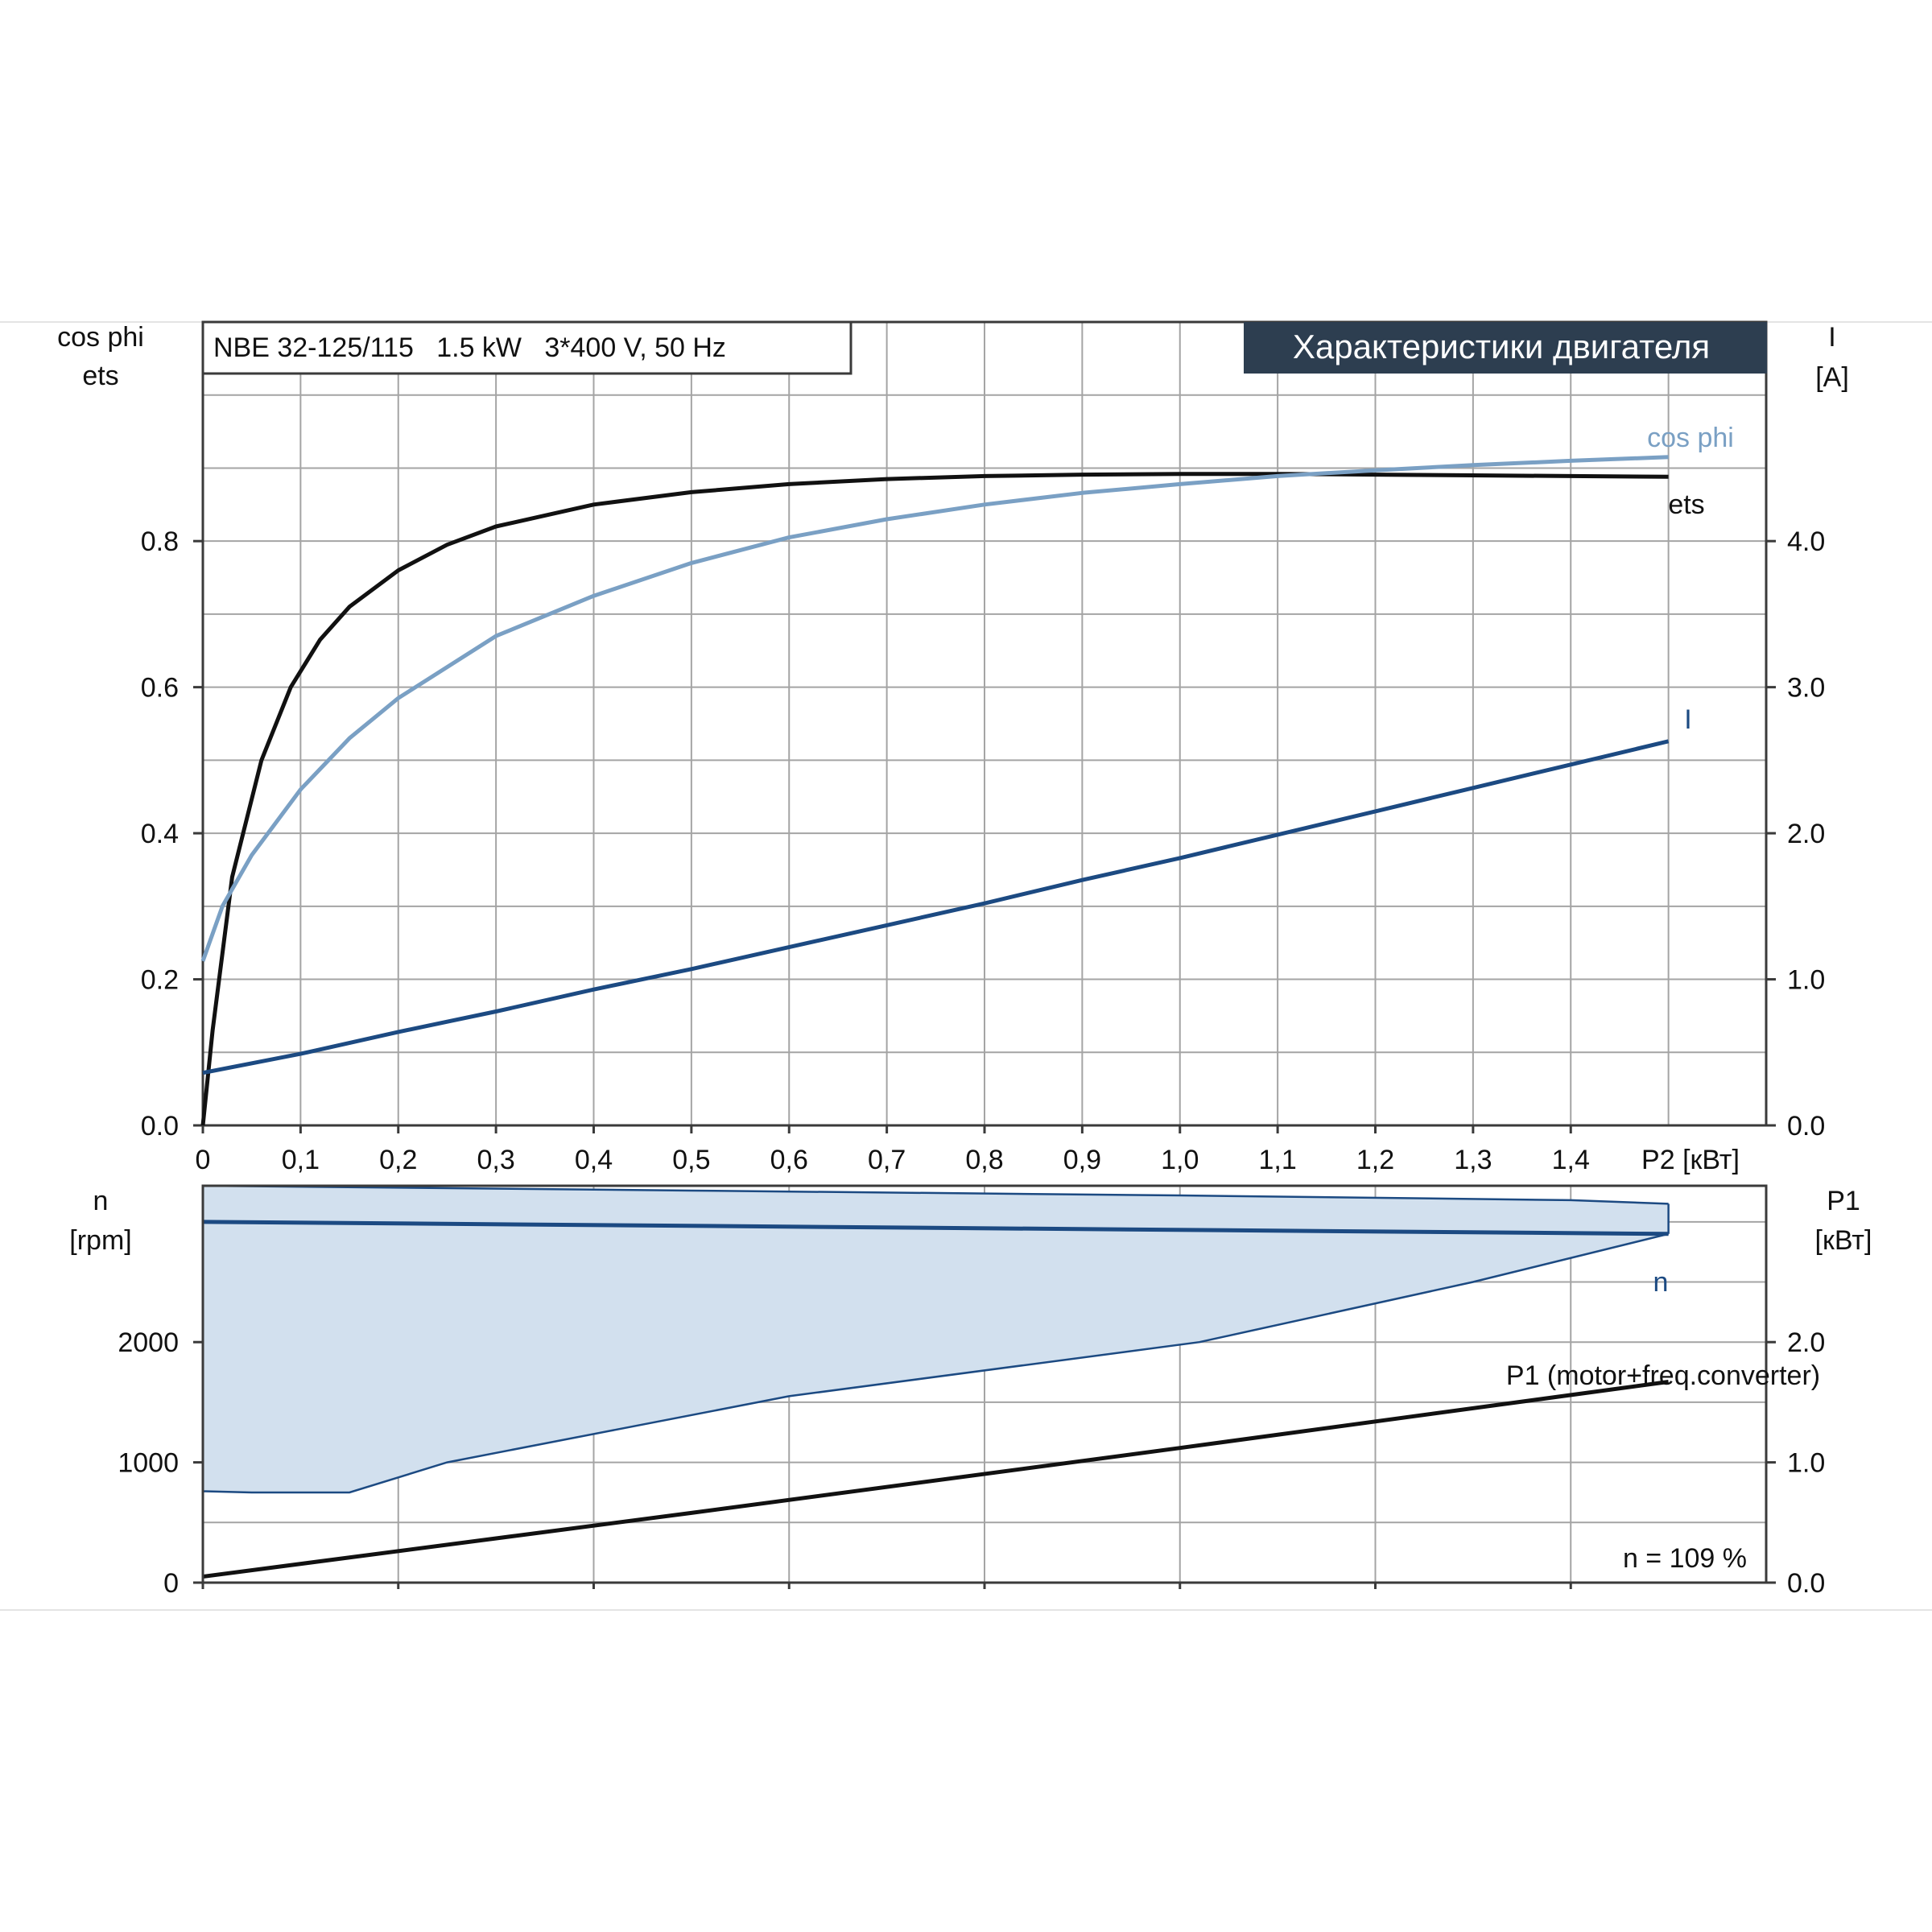  Describe the element at coordinates (160, 1126) in the screenshot. I see `y-left-tick-label: 0.0` at that location.